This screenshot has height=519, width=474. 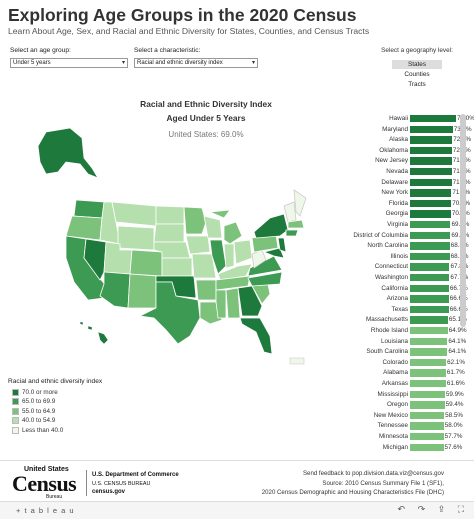 I want to click on logo-census: Census, so click(x=44, y=483).